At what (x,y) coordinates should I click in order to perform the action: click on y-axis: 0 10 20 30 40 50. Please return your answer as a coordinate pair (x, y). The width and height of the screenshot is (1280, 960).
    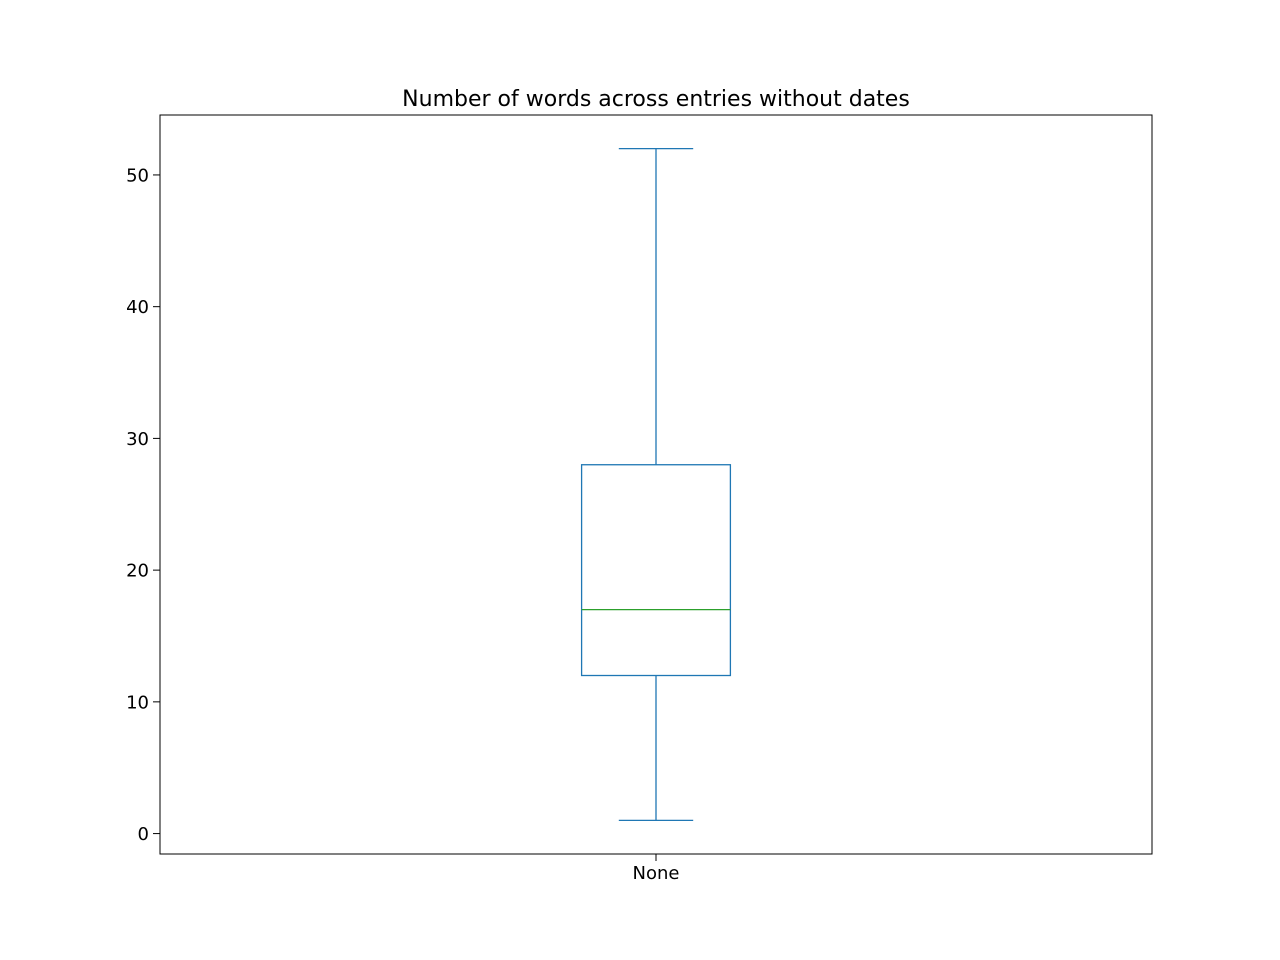
    Looking at the image, I should click on (143, 505).